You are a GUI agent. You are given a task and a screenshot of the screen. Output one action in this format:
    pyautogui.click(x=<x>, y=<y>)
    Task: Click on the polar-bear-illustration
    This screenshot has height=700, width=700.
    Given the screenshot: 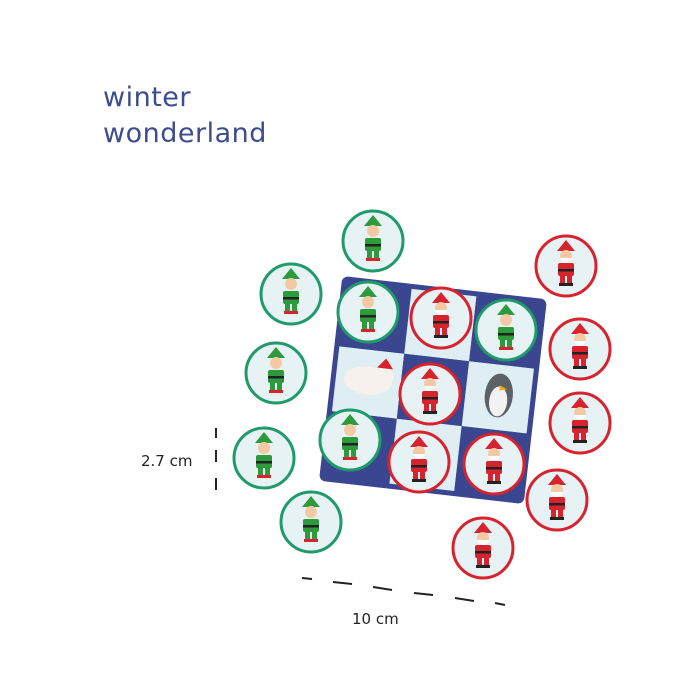 What is the action you would take?
    pyautogui.click(x=368, y=376)
    